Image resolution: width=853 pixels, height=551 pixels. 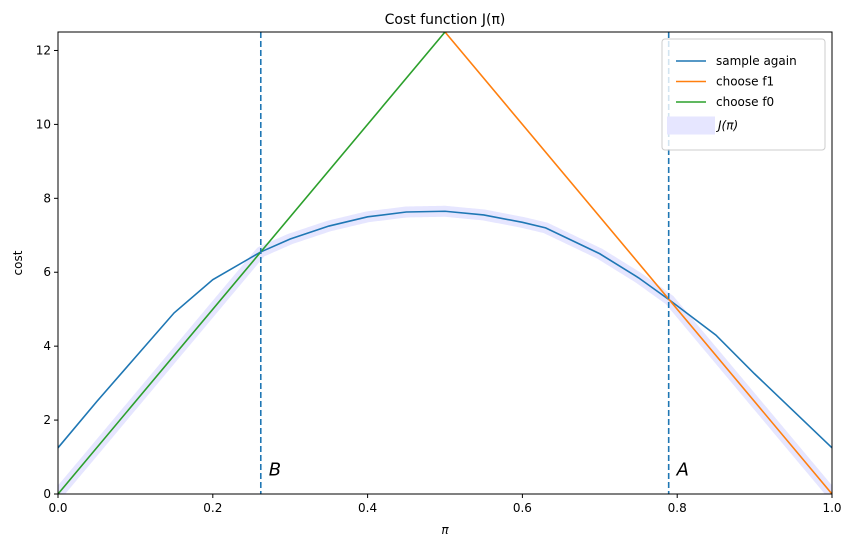 I want to click on x-tick-label: 0.6, so click(x=522, y=508).